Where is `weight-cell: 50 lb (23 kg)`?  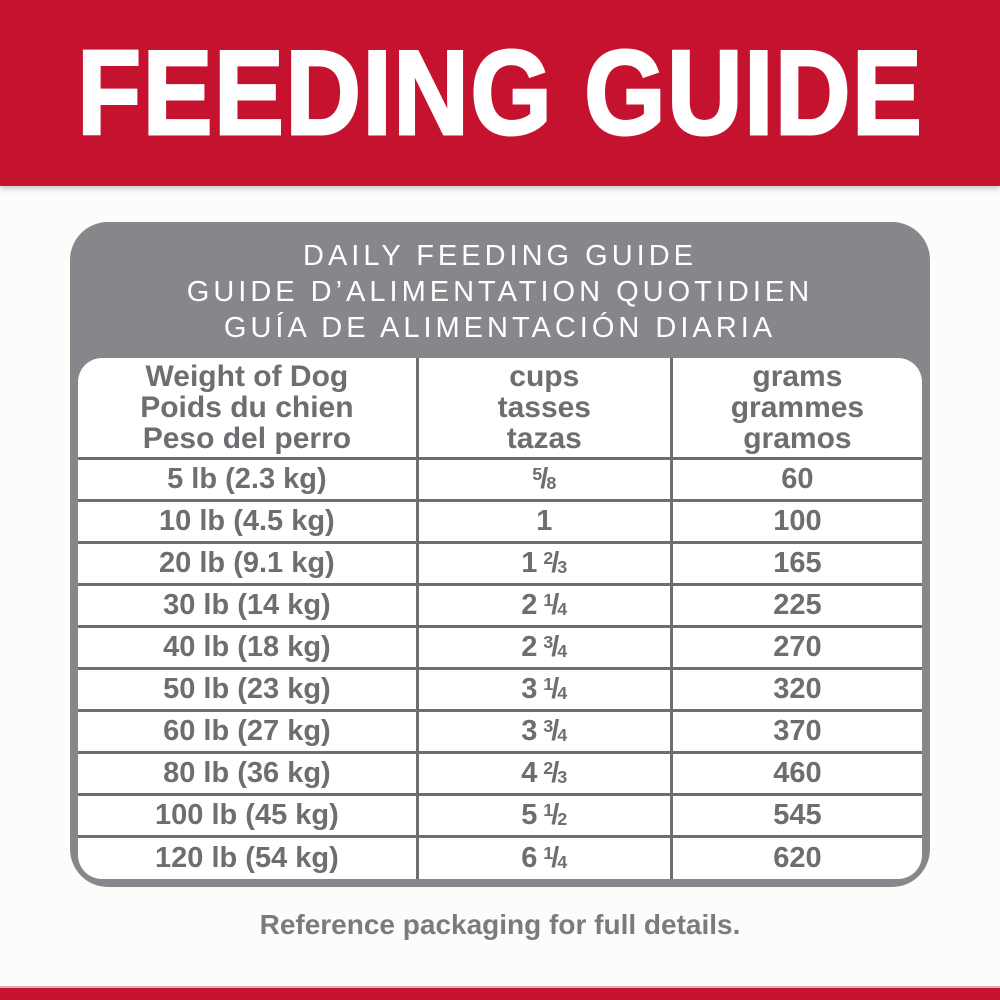
weight-cell: 50 lb (23 kg) is located at coordinates (248, 689).